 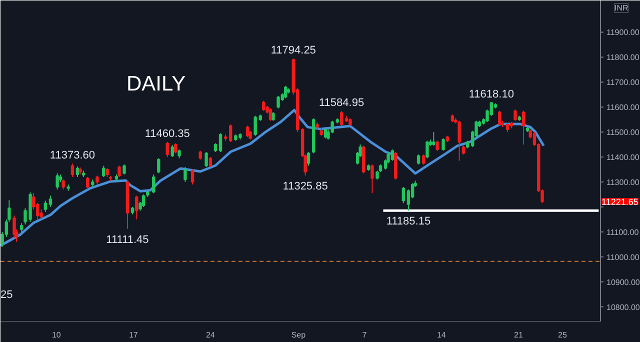 I want to click on annotation: 11185.15, so click(x=408, y=222).